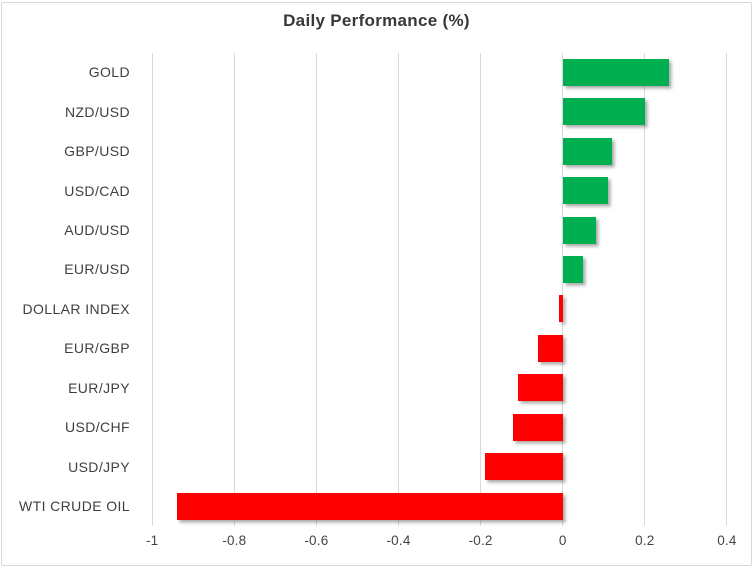 The width and height of the screenshot is (753, 568). I want to click on x-axis-tick-label: 0.4, so click(727, 540).